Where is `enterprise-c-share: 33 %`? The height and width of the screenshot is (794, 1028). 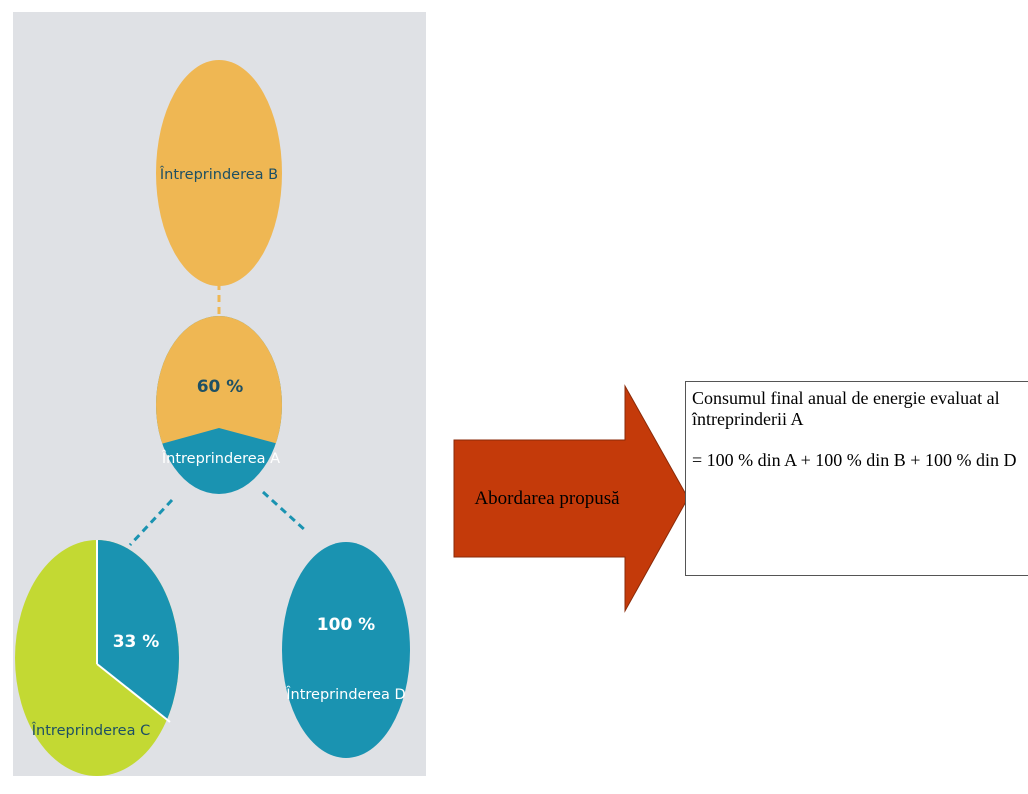
enterprise-c-share: 33 % is located at coordinates (136, 642).